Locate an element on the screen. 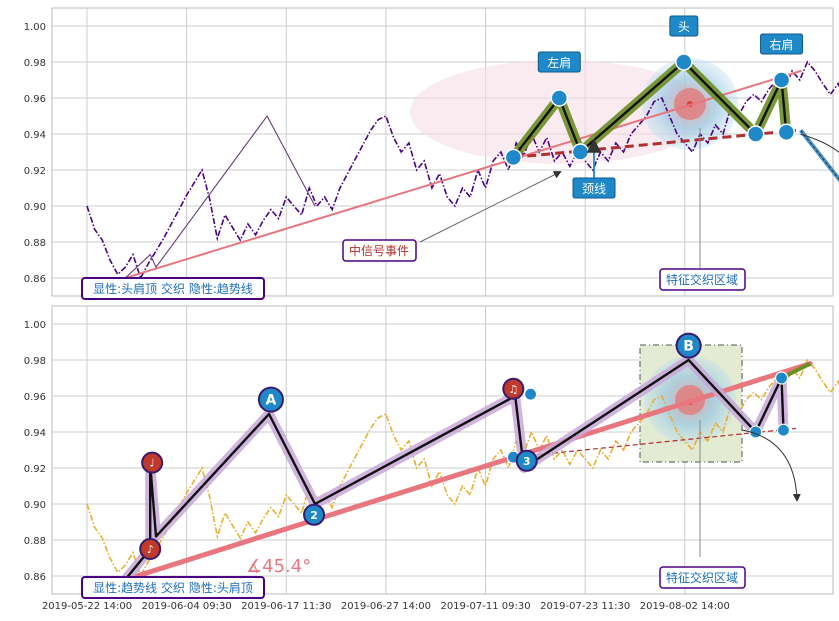 The height and width of the screenshot is (621, 839). neck-label-box is located at coordinates (594, 188).